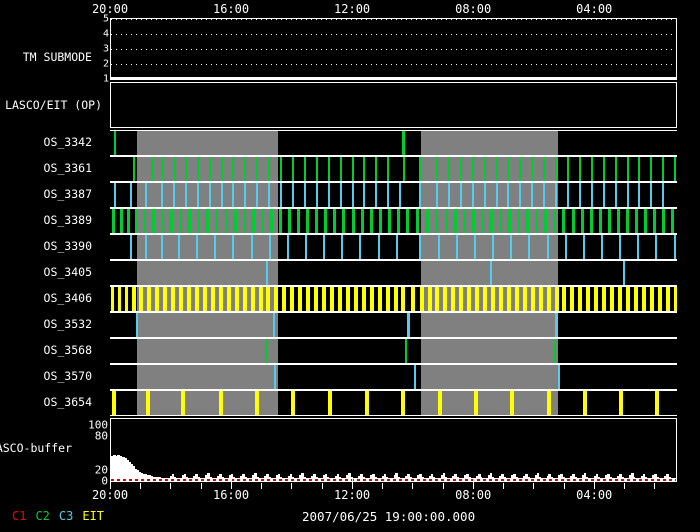 The image size is (700, 532). What do you see at coordinates (67, 324) in the screenshot?
I see `row-label: OS_3532` at bounding box center [67, 324].